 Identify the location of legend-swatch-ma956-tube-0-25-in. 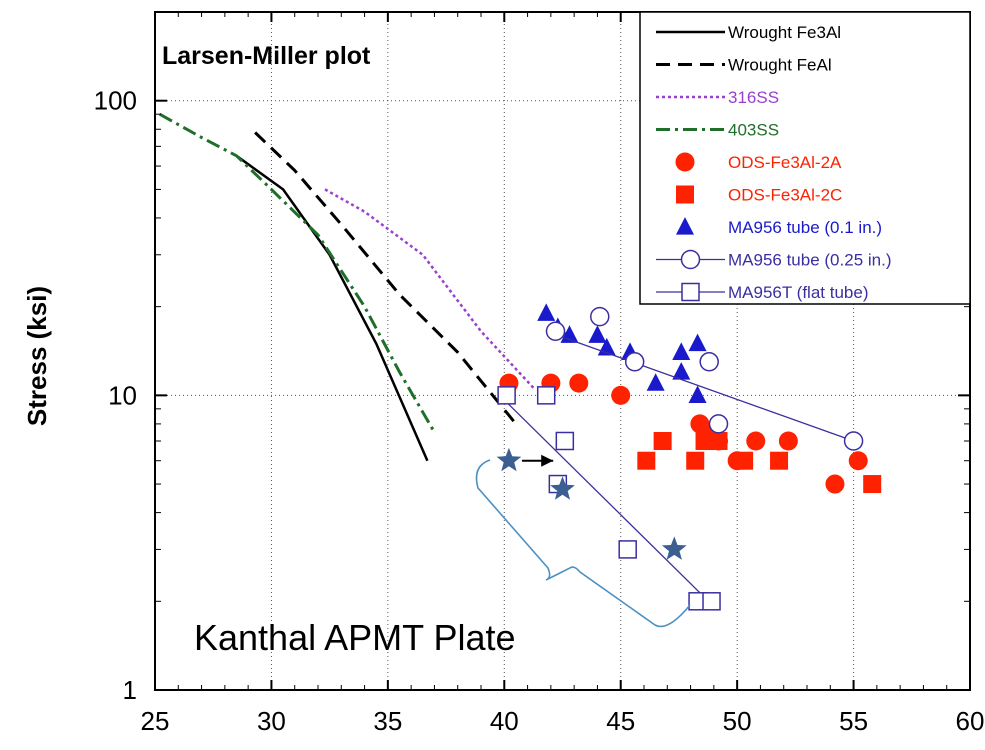
(690, 259).